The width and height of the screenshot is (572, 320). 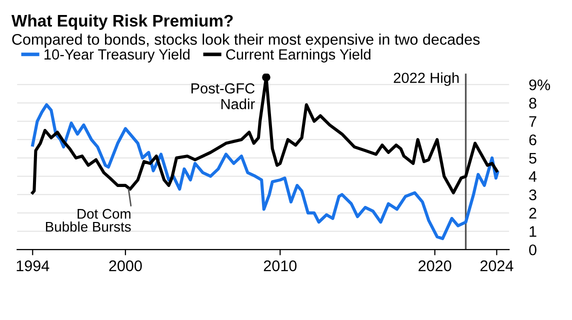 What do you see at coordinates (122, 22) in the screenshot?
I see `chart-title: What Equity Risk Premium?` at bounding box center [122, 22].